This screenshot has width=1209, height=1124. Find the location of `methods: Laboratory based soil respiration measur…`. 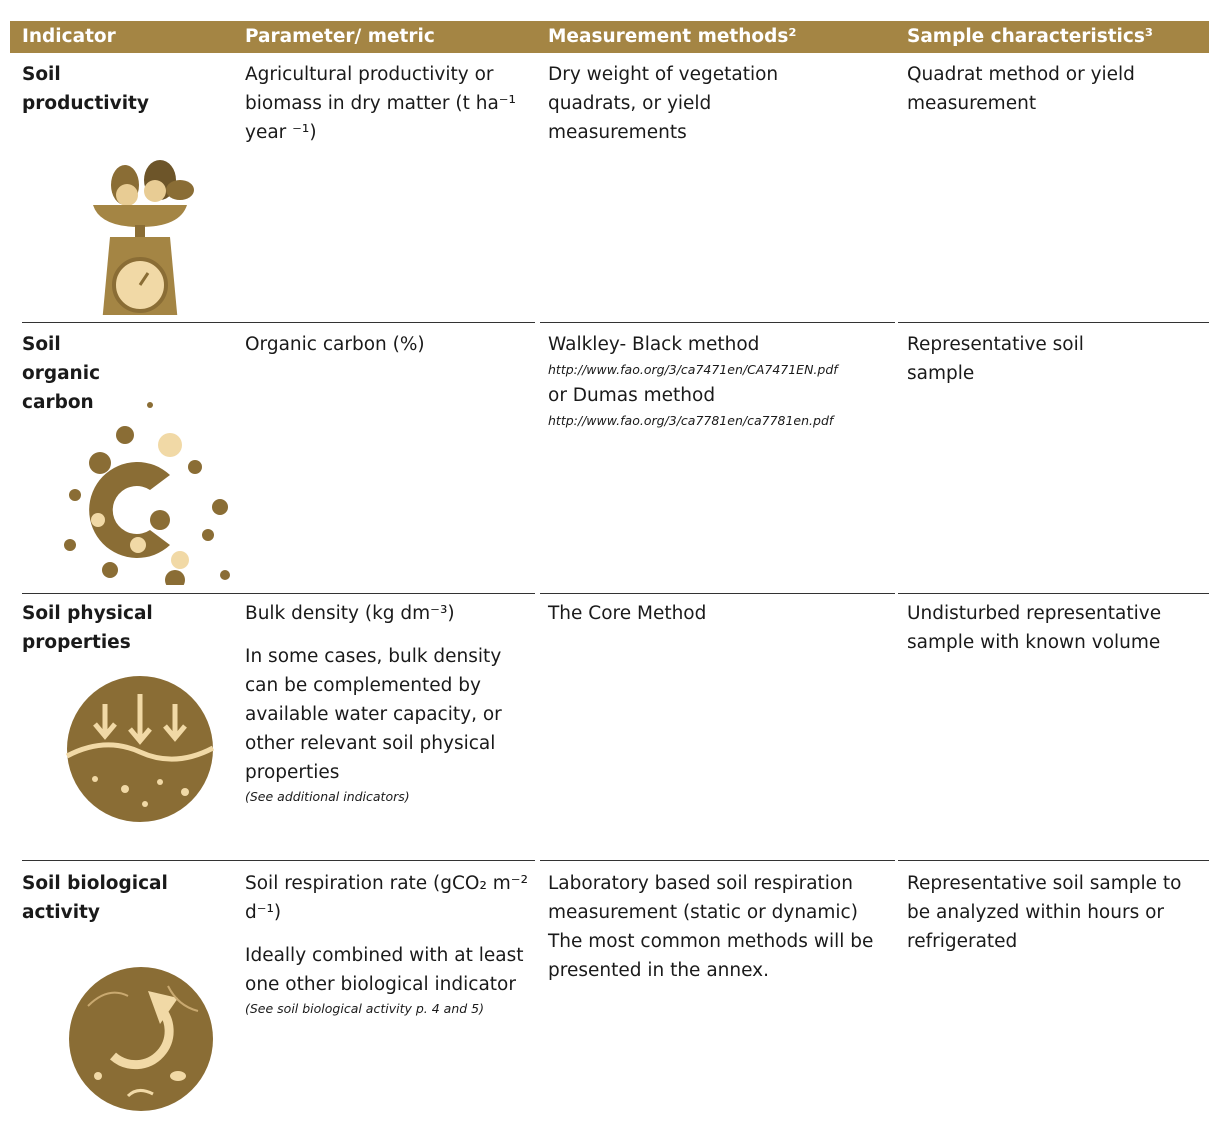

methods: Laboratory based soil respiration measur… is located at coordinates (720, 927).